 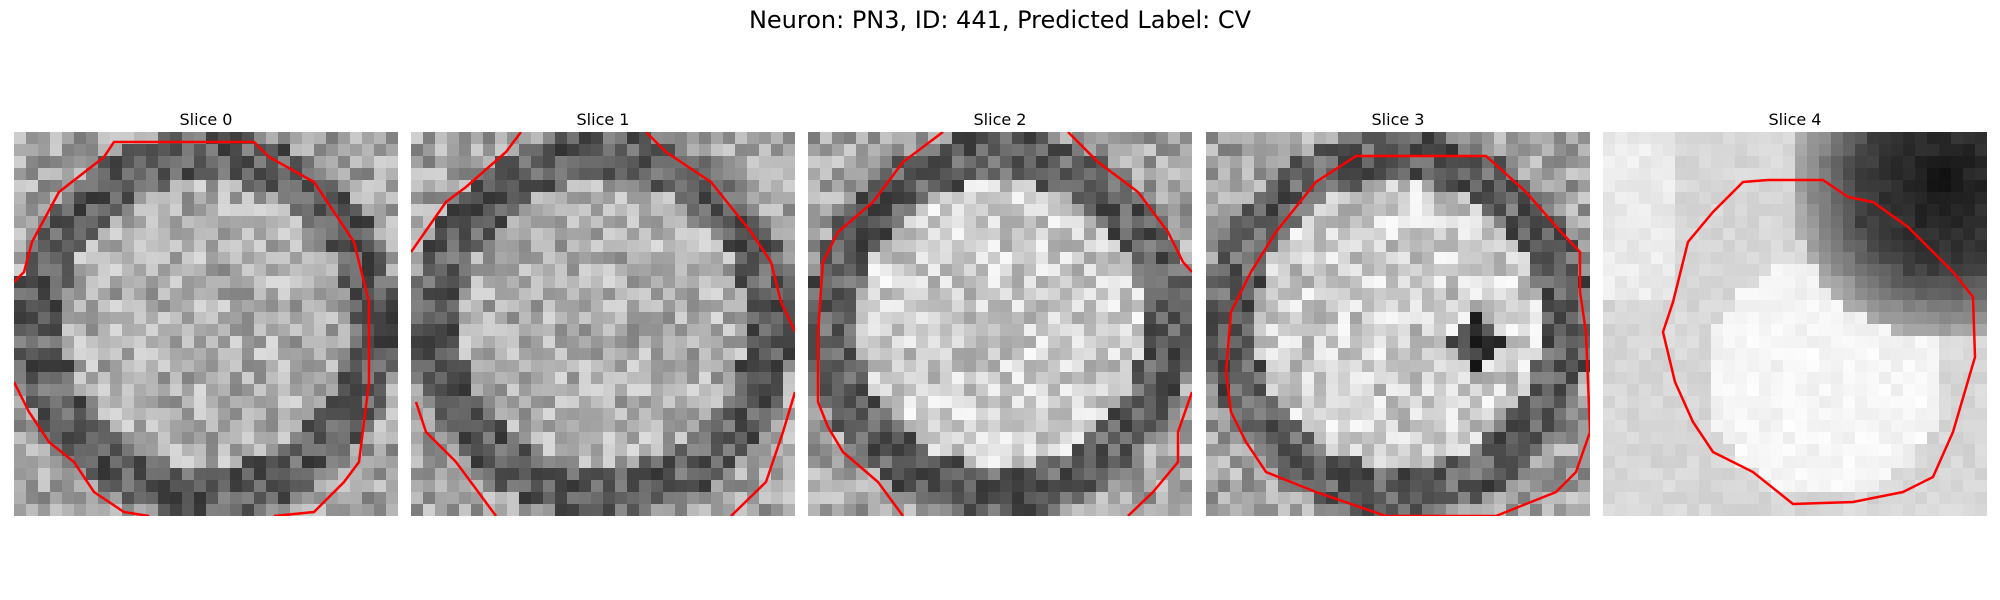 What do you see at coordinates (603, 119) in the screenshot?
I see `slice-title: Slice 1` at bounding box center [603, 119].